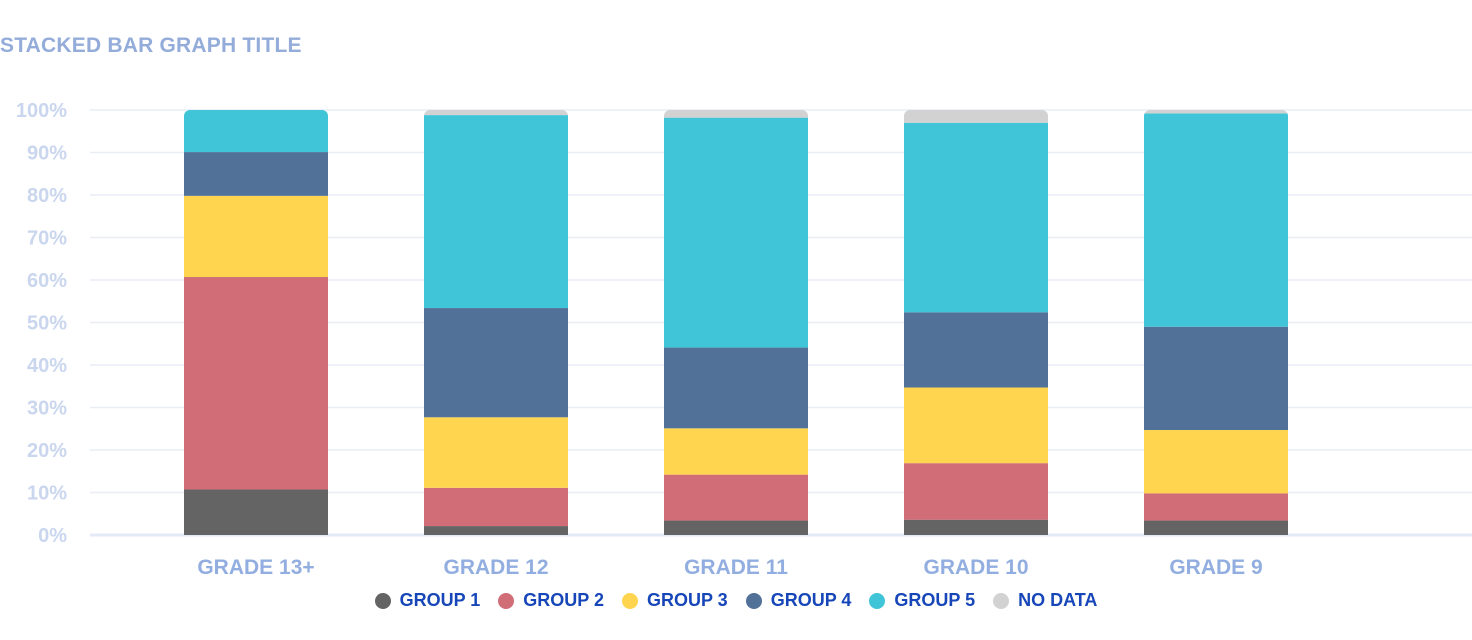 This screenshot has height=640, width=1472. What do you see at coordinates (47, 196) in the screenshot?
I see `y-tick-label: 80%` at bounding box center [47, 196].